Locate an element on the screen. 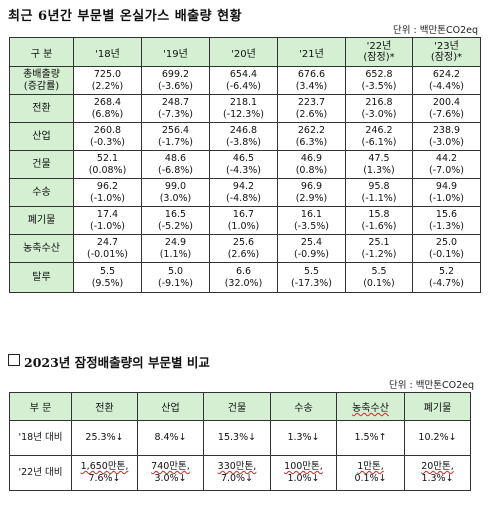 This screenshot has height=507, width=494. cell-value: 256.4 is located at coordinates (175, 130).